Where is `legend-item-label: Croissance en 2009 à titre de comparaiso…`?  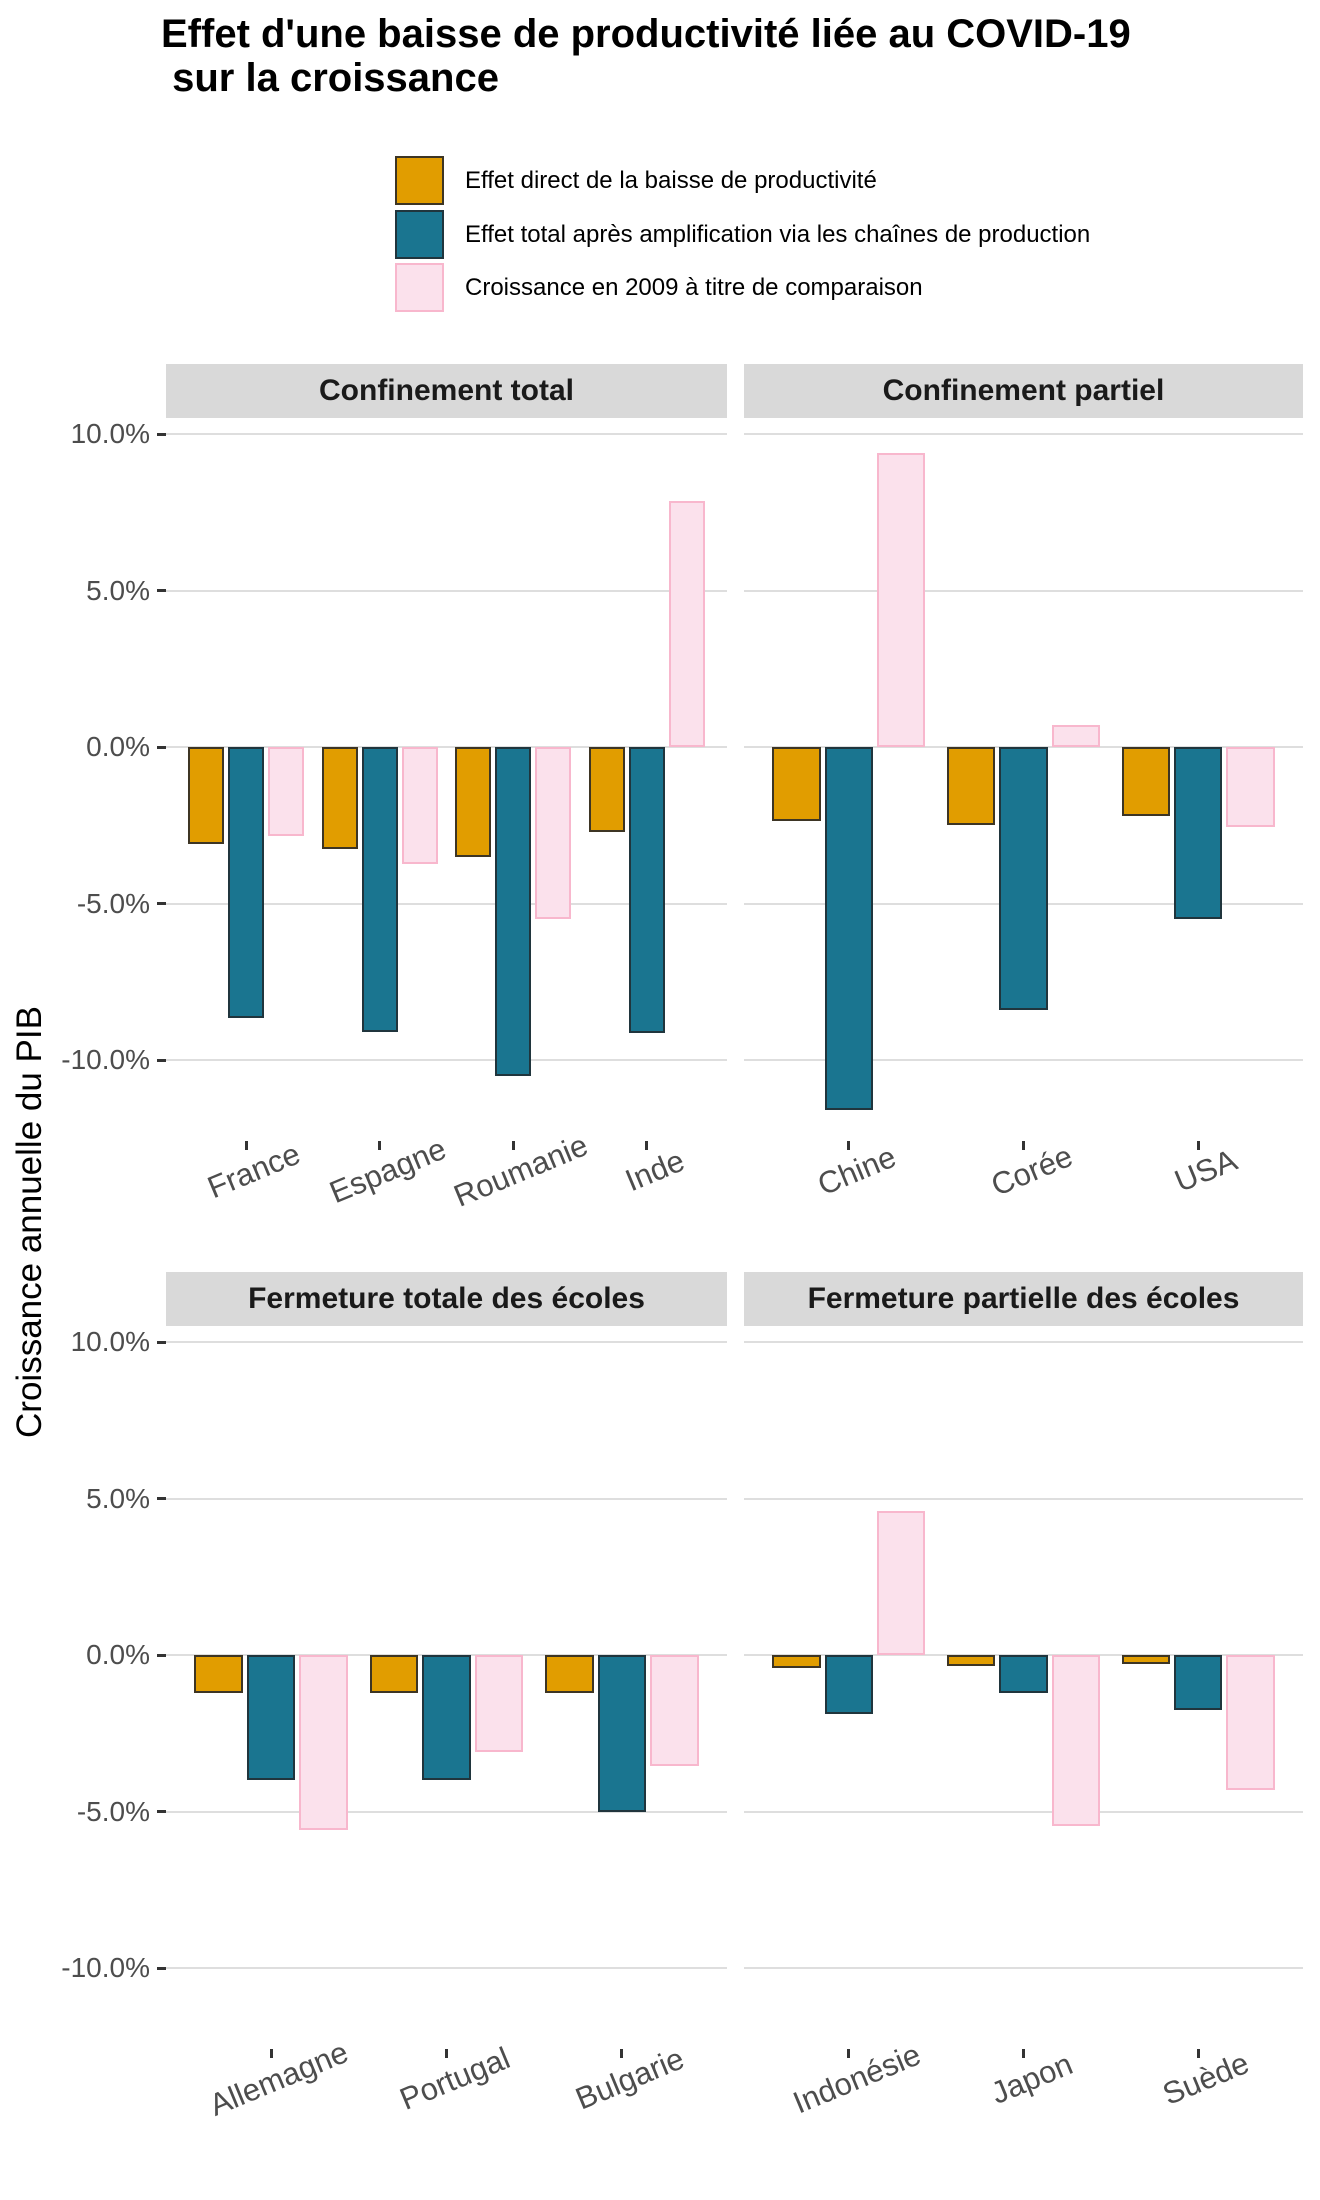
legend-item-label: Croissance en 2009 à titre de comparaiso… is located at coordinates (694, 288).